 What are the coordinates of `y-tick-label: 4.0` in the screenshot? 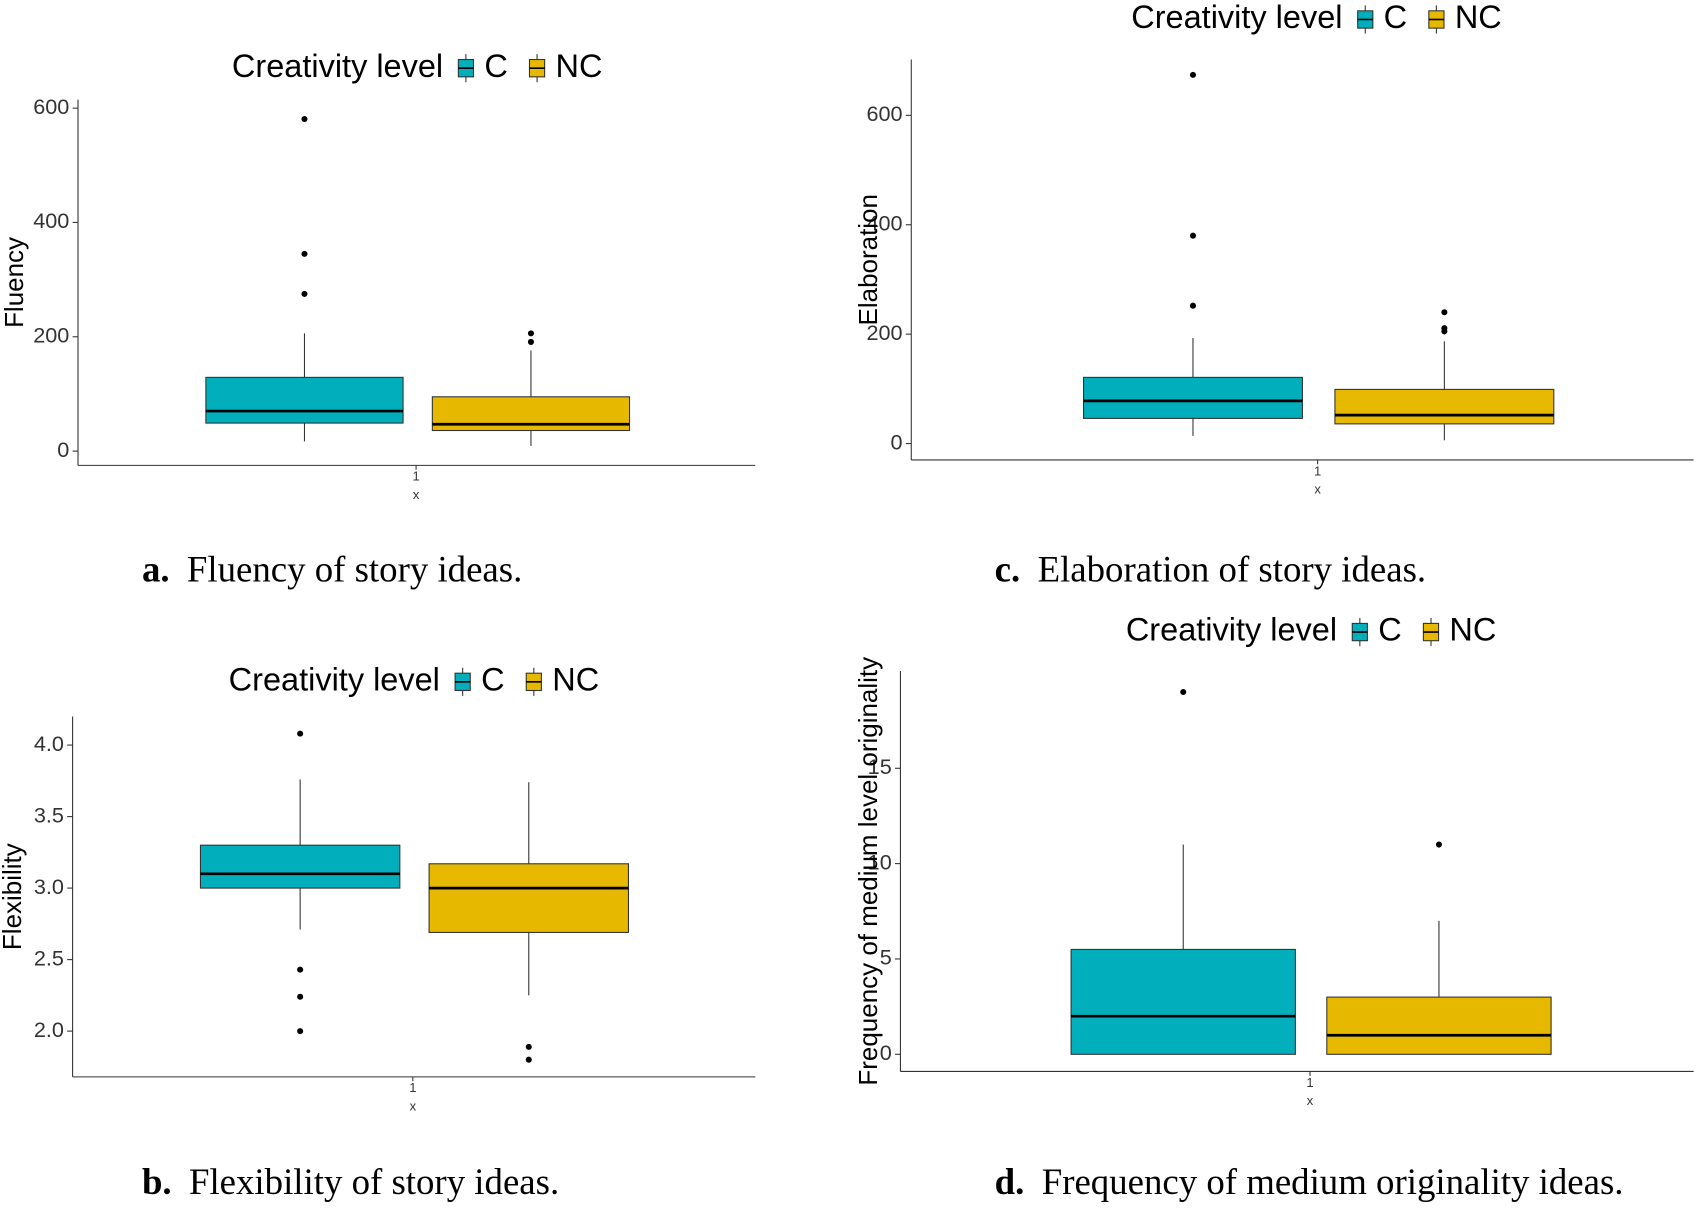 It's located at (49, 743).